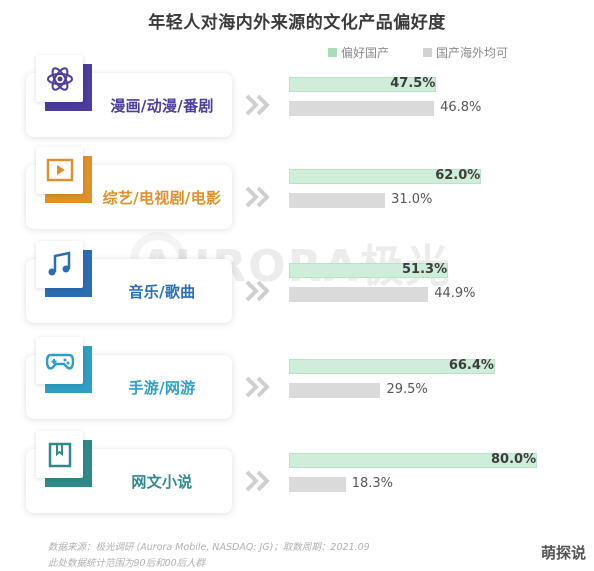 This screenshot has width=594, height=571. Describe the element at coordinates (162, 105) in the screenshot. I see `category-label: 漫画/动漫/番剧` at that location.